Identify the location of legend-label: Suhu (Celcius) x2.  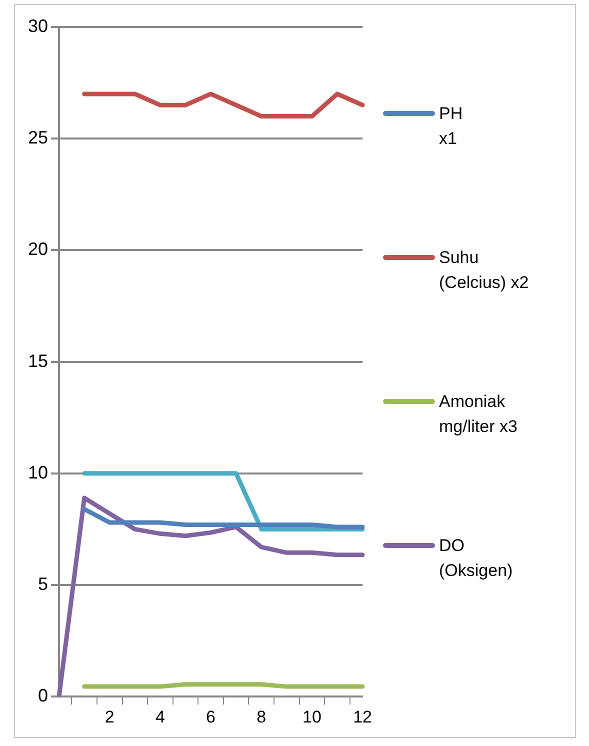
(484, 270).